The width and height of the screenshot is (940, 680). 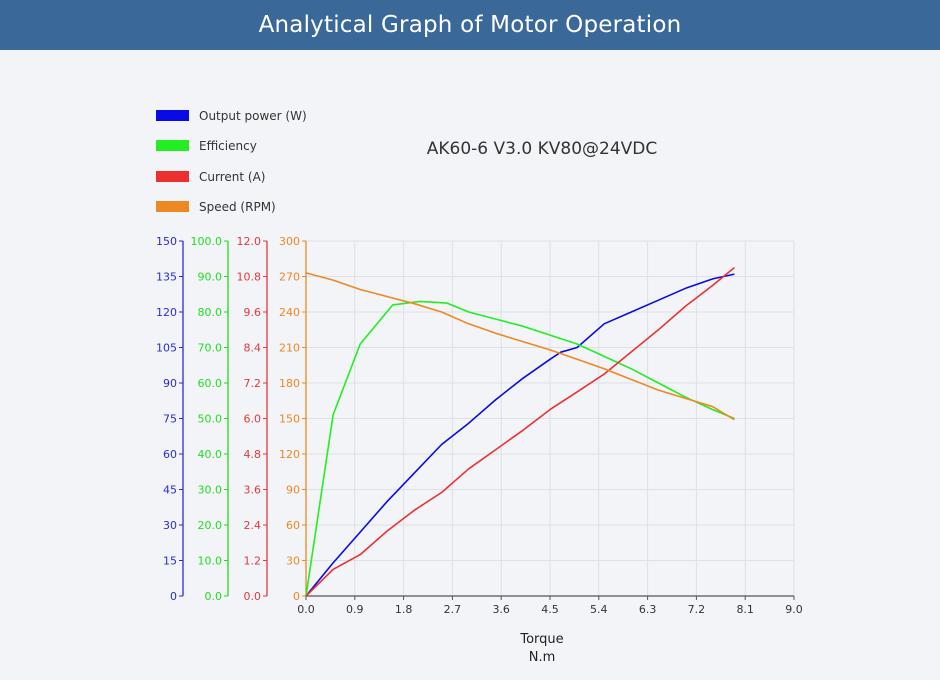 I want to click on legend-label-current: Current (A), so click(x=232, y=177).